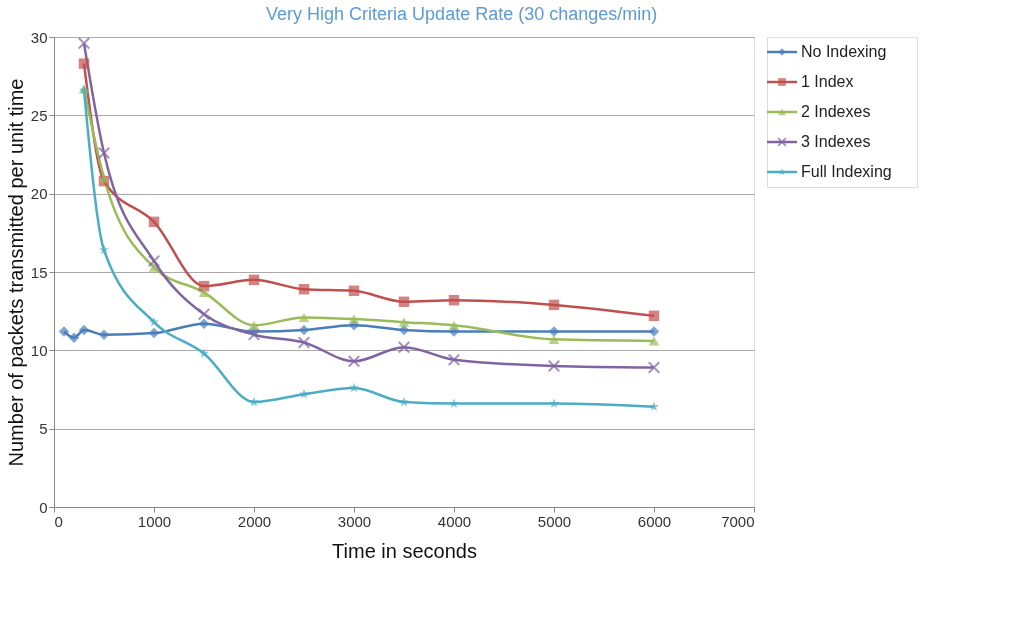 The width and height of the screenshot is (1026, 619). What do you see at coordinates (836, 141) in the screenshot?
I see `legend-label: 3 Indexes` at bounding box center [836, 141].